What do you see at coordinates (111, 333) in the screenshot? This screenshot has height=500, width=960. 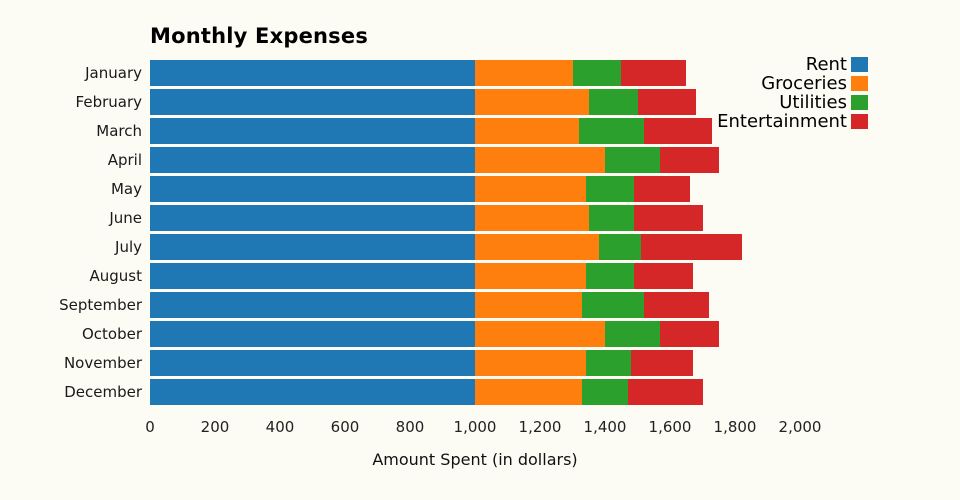 I see `category-label: October` at bounding box center [111, 333].